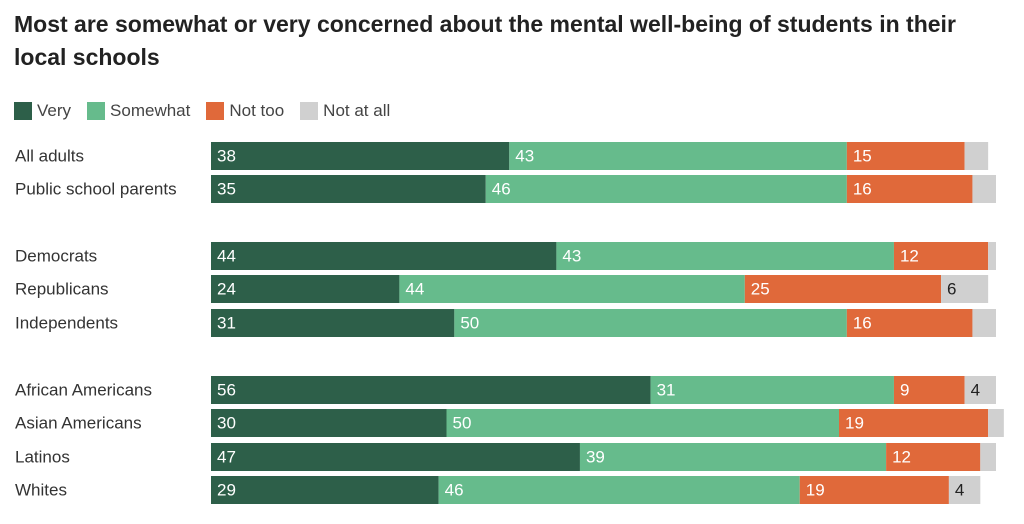 This screenshot has height=524, width=1024. I want to click on legend-label-not-too: Not too, so click(257, 110).